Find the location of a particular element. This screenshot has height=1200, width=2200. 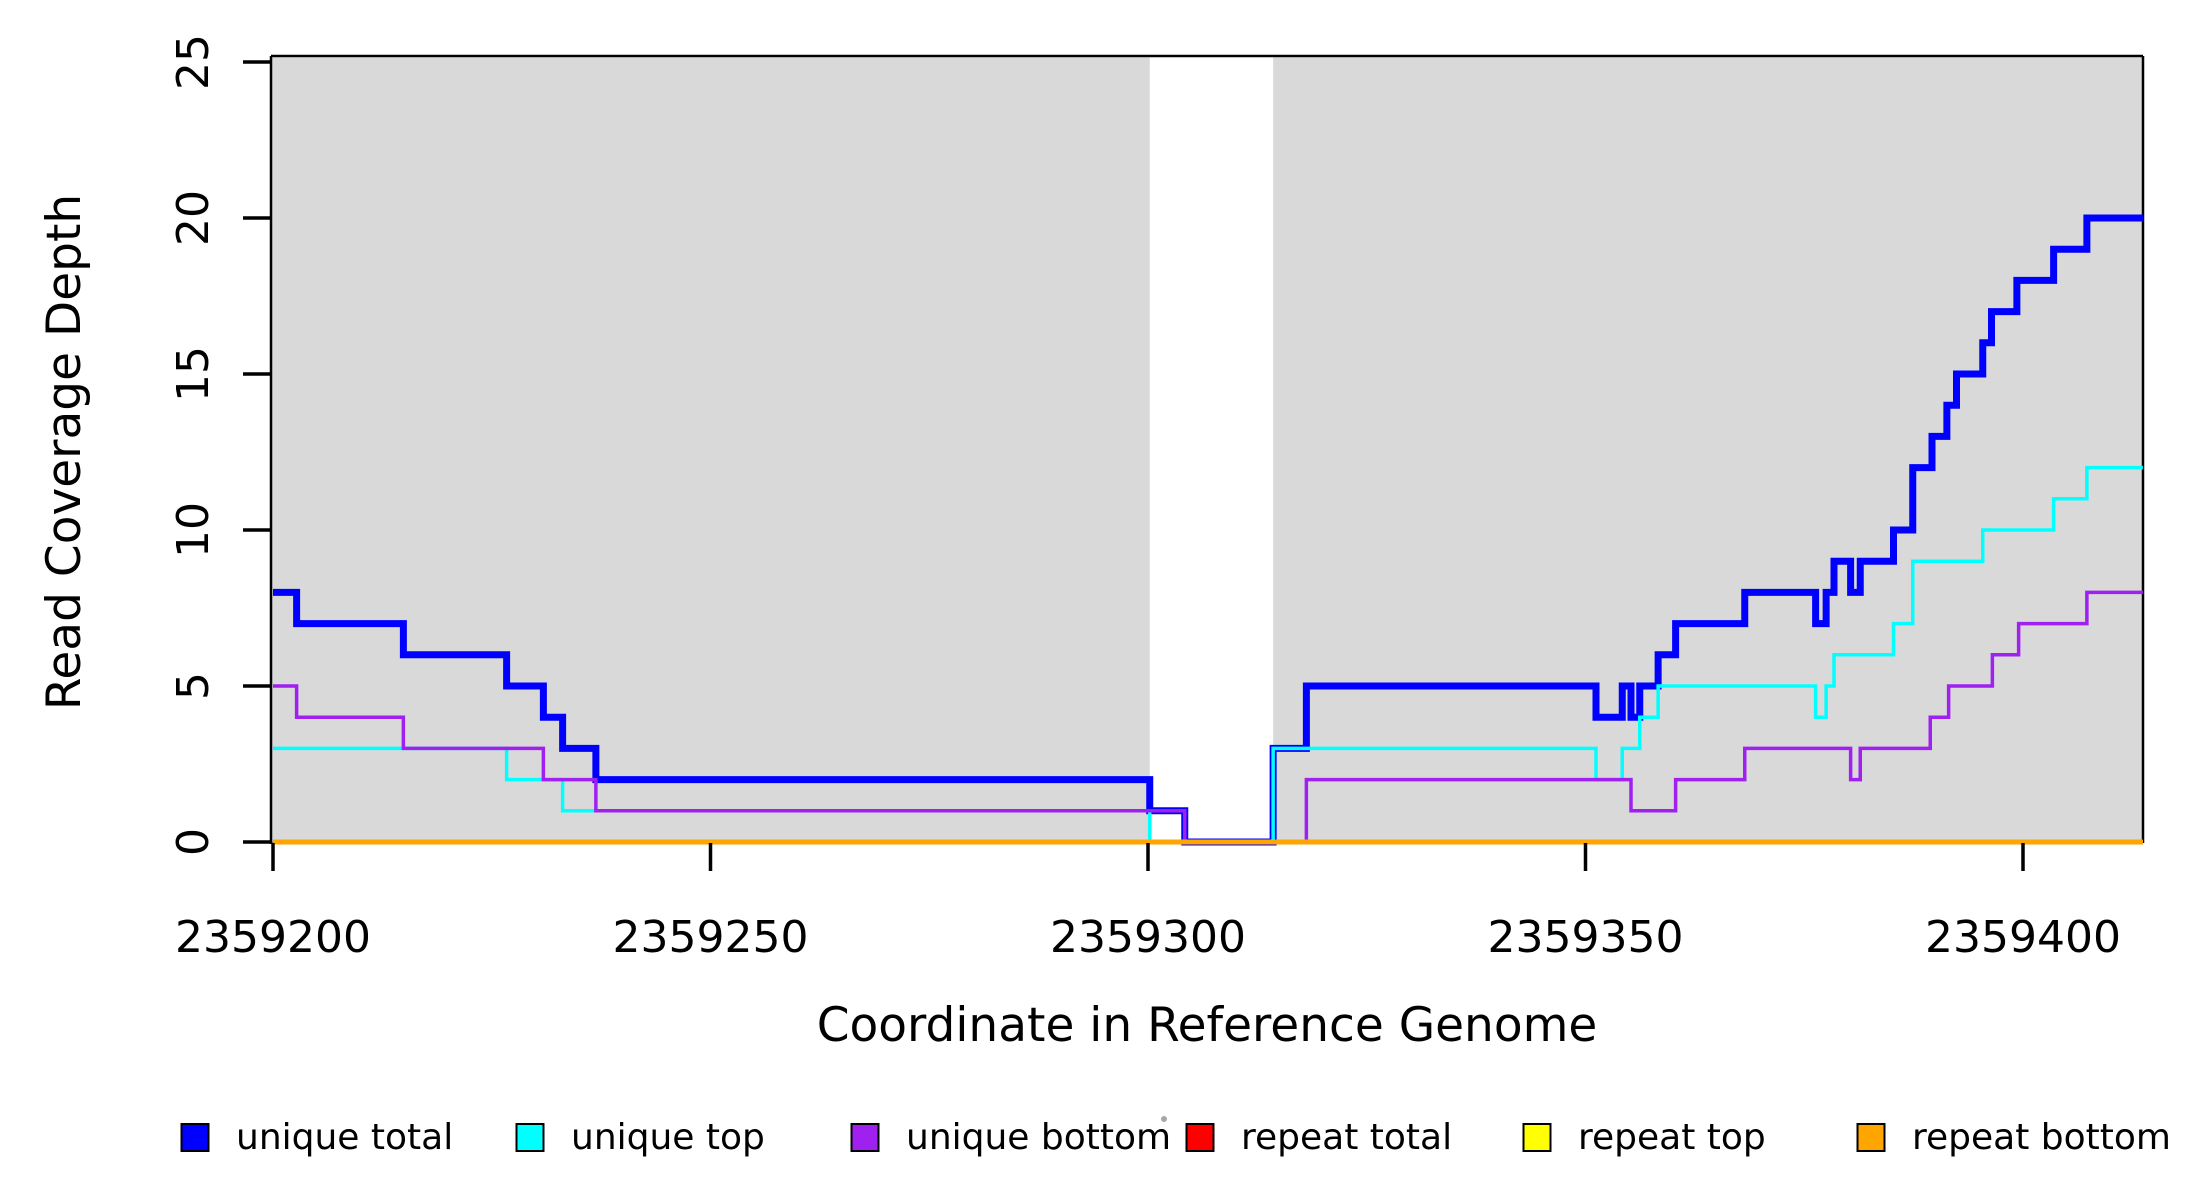

y-tick-label: 5 is located at coordinates (193, 686).